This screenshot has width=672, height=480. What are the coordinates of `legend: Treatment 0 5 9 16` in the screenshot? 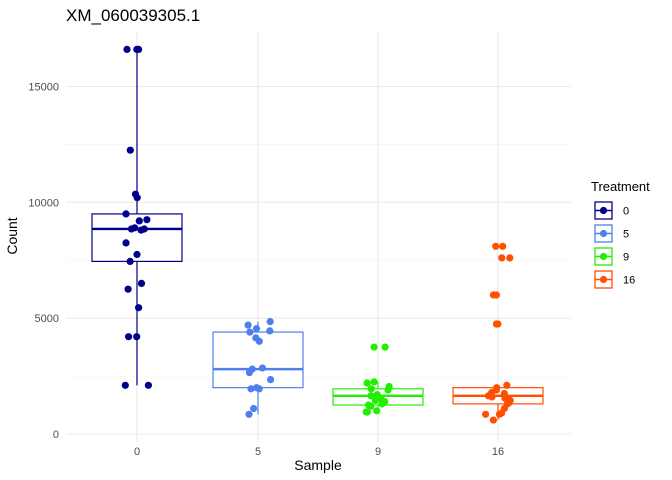 It's located at (620, 234).